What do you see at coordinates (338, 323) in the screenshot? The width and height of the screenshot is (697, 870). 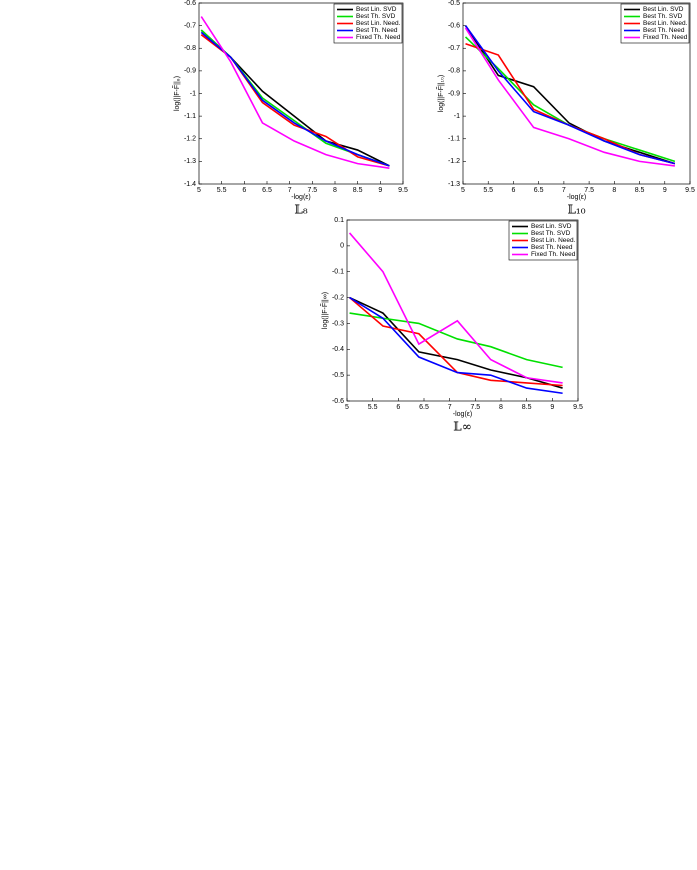 I see `y-tick-label: -0.3` at bounding box center [338, 323].